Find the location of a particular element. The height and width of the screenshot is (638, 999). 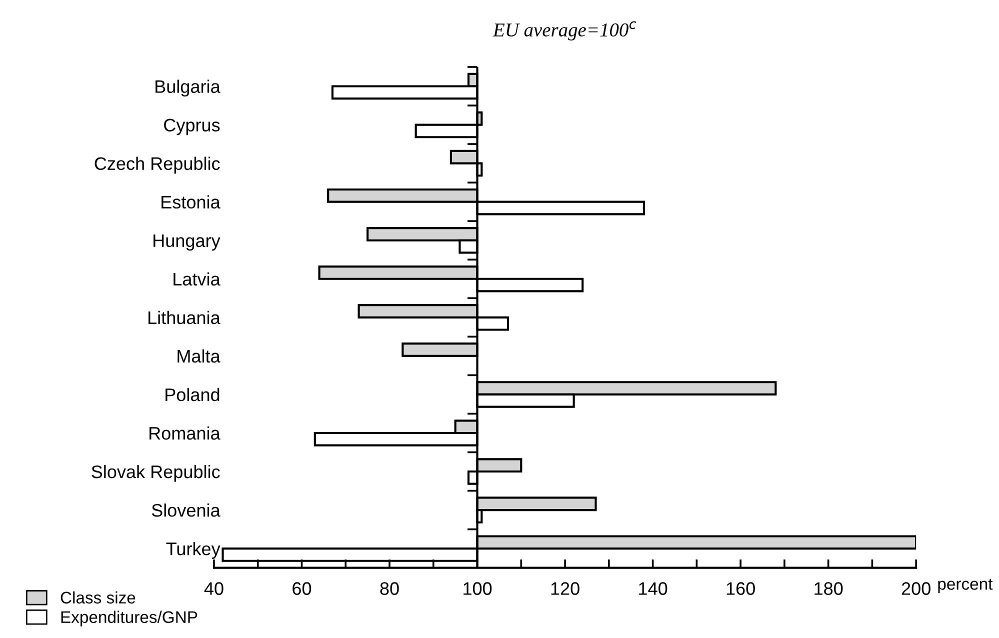

x-tick-label: 120 is located at coordinates (565, 588).